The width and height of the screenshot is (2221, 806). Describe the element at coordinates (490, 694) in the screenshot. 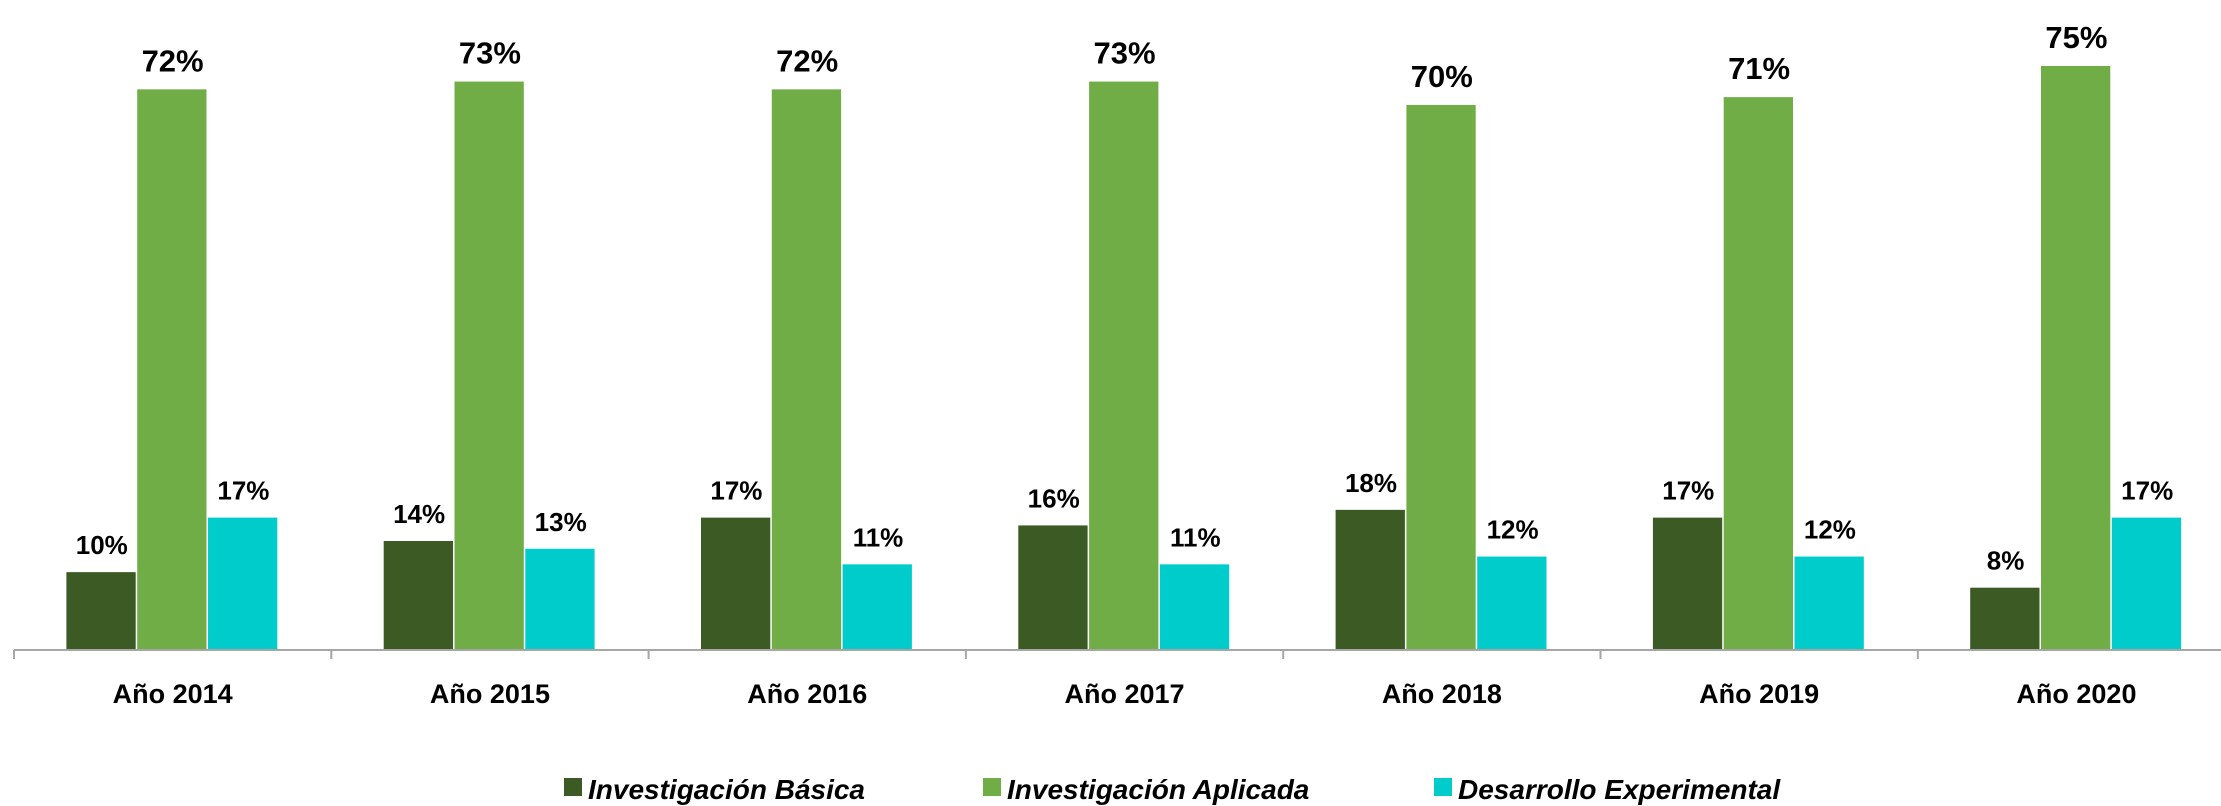

I see `x-tick-label: Año 2015` at that location.